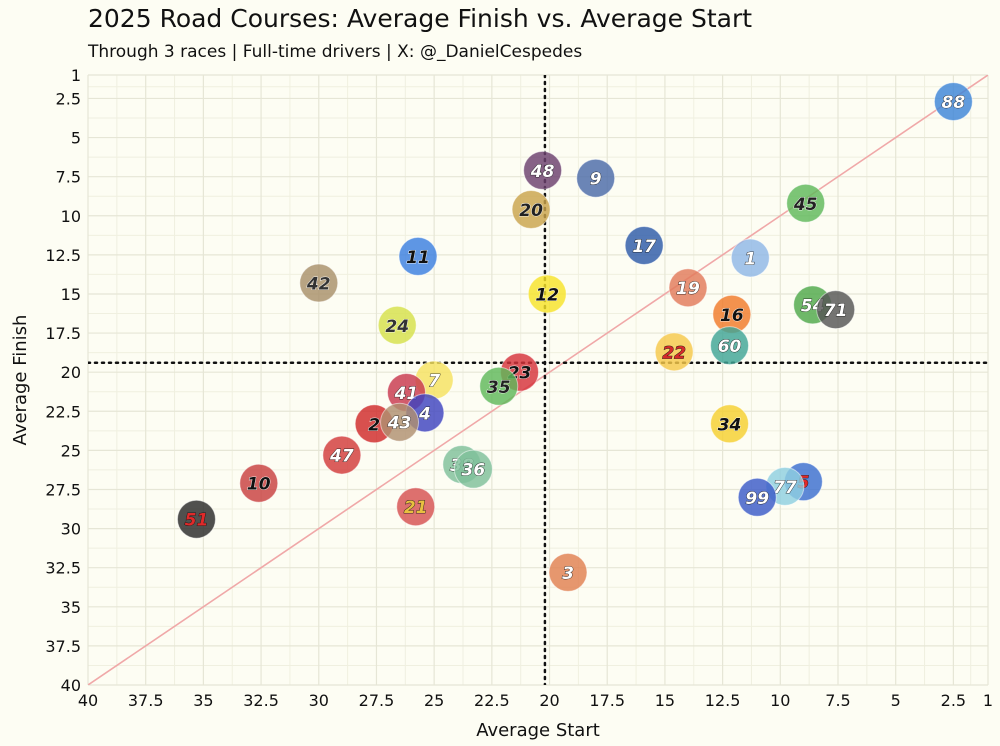 The height and width of the screenshot is (746, 1000). I want to click on x-tick-label: 17.5, so click(607, 700).